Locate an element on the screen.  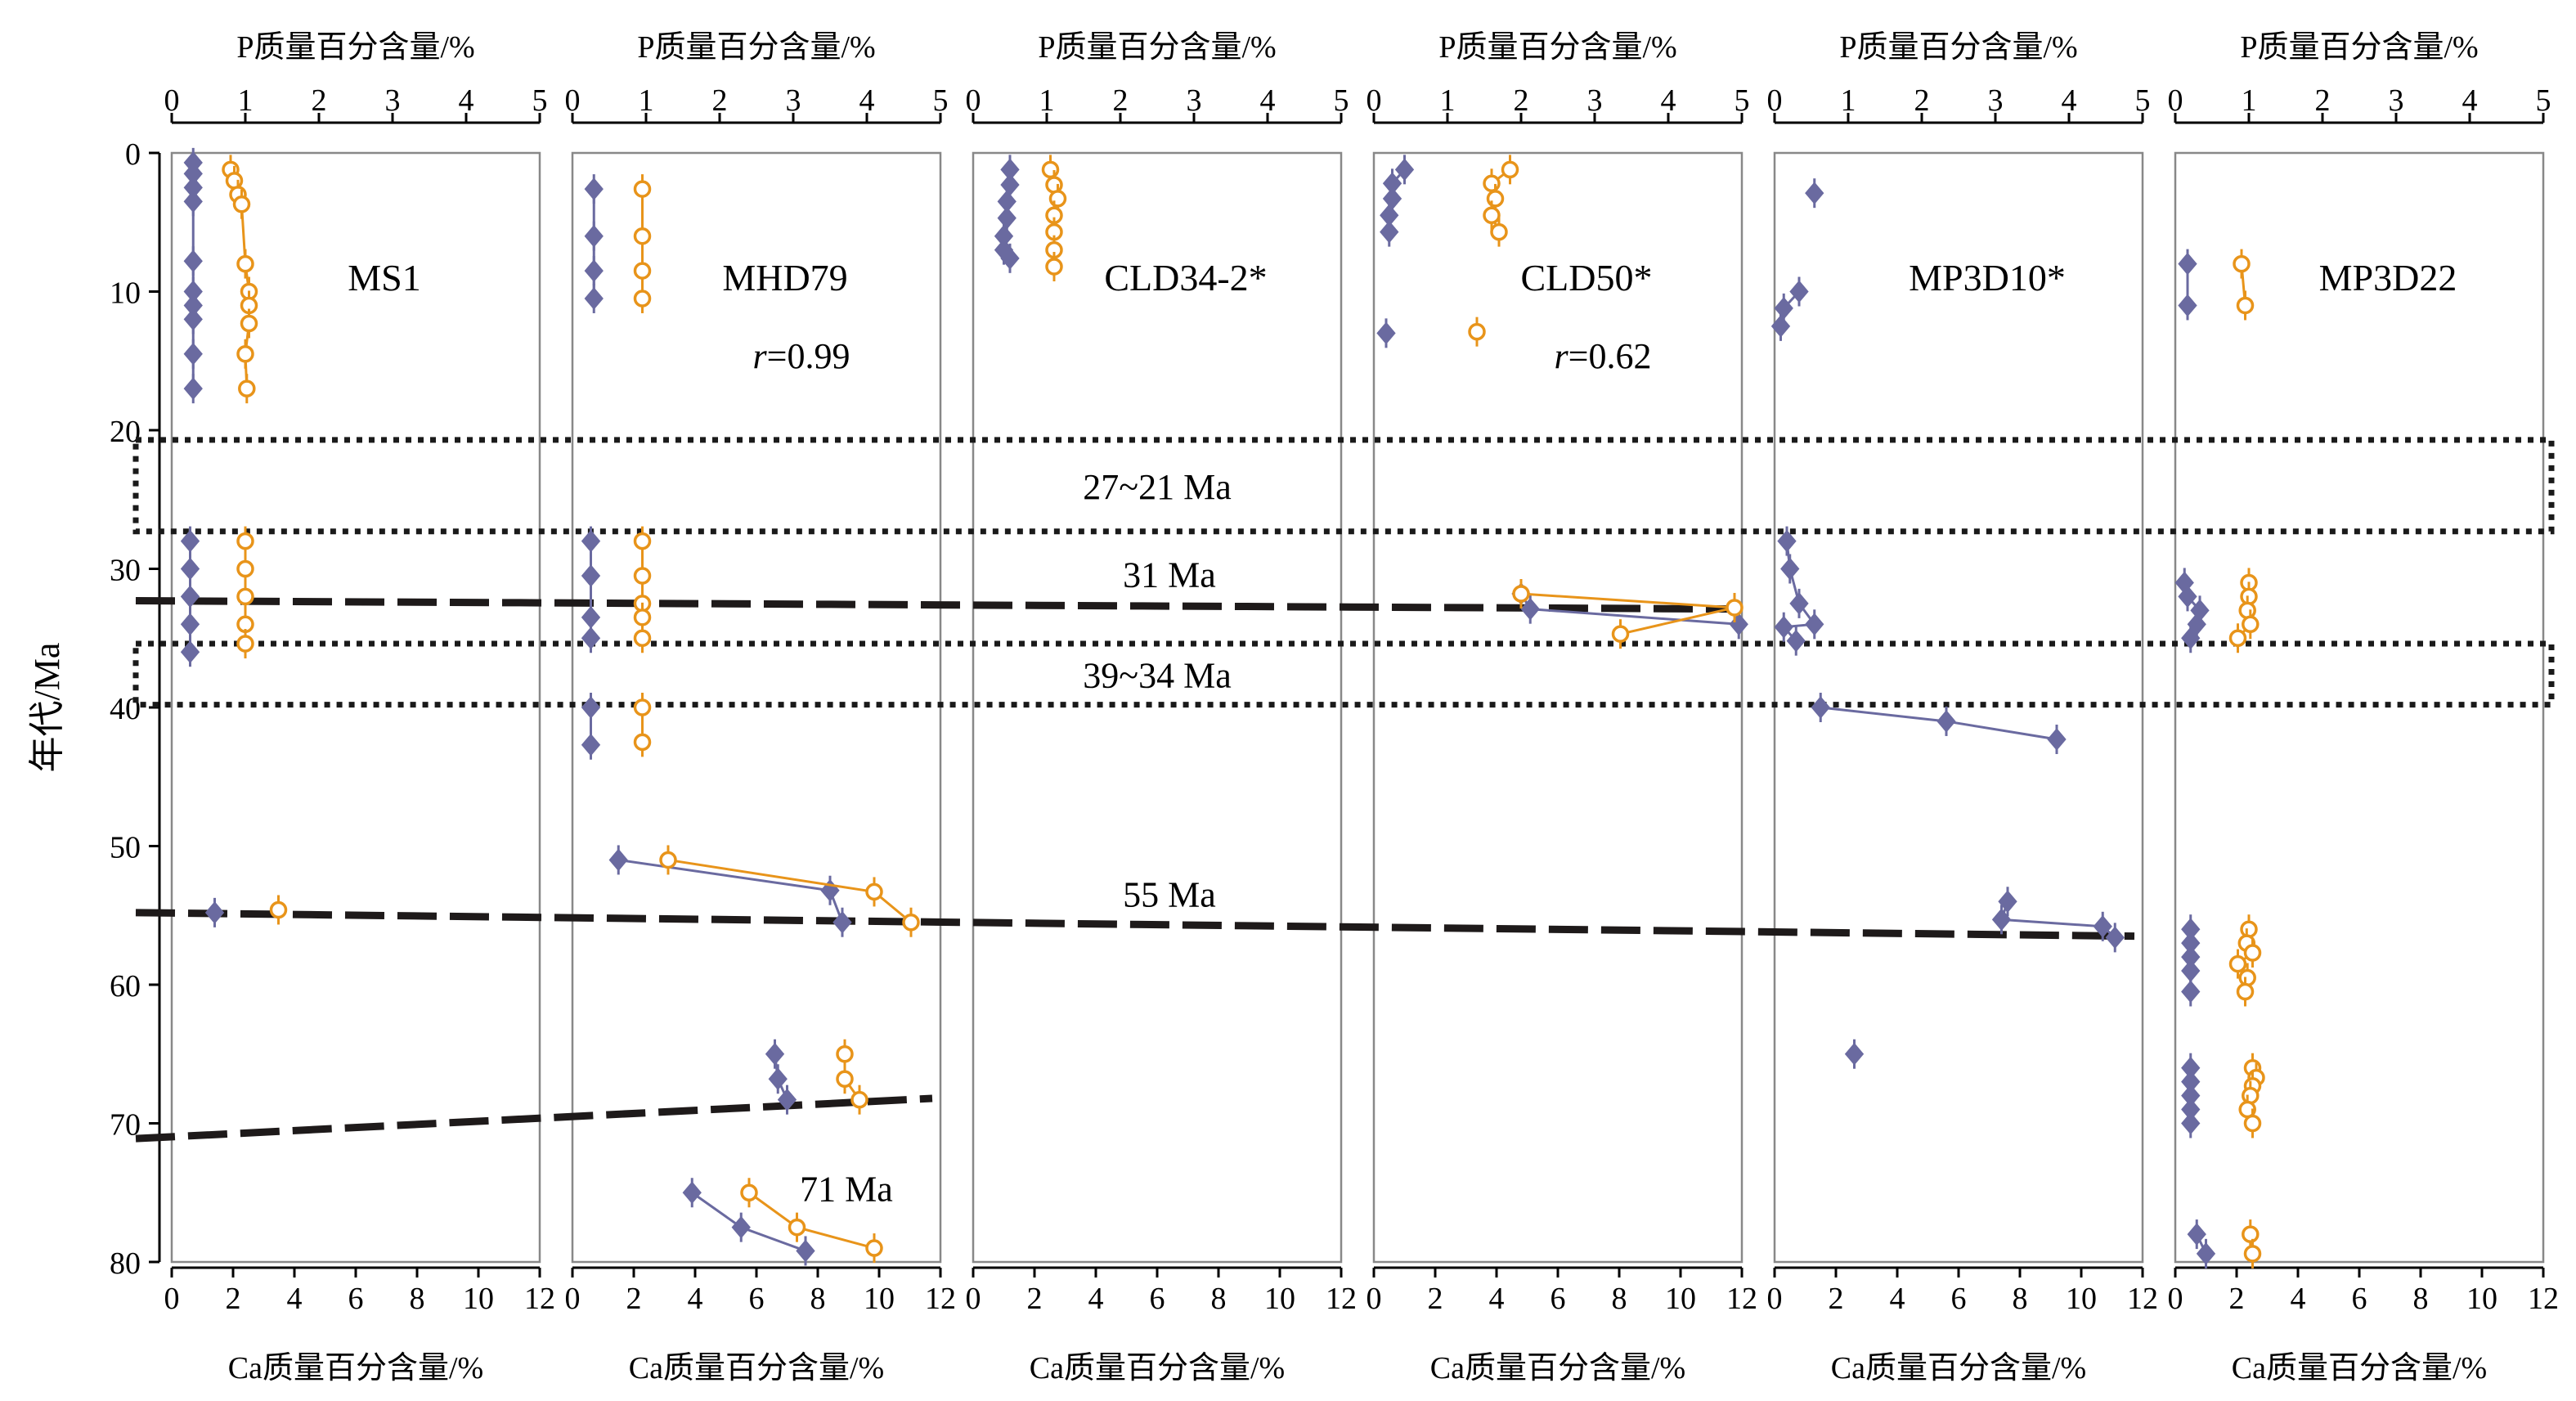
ca-series-line is located at coordinates (2057, 919).